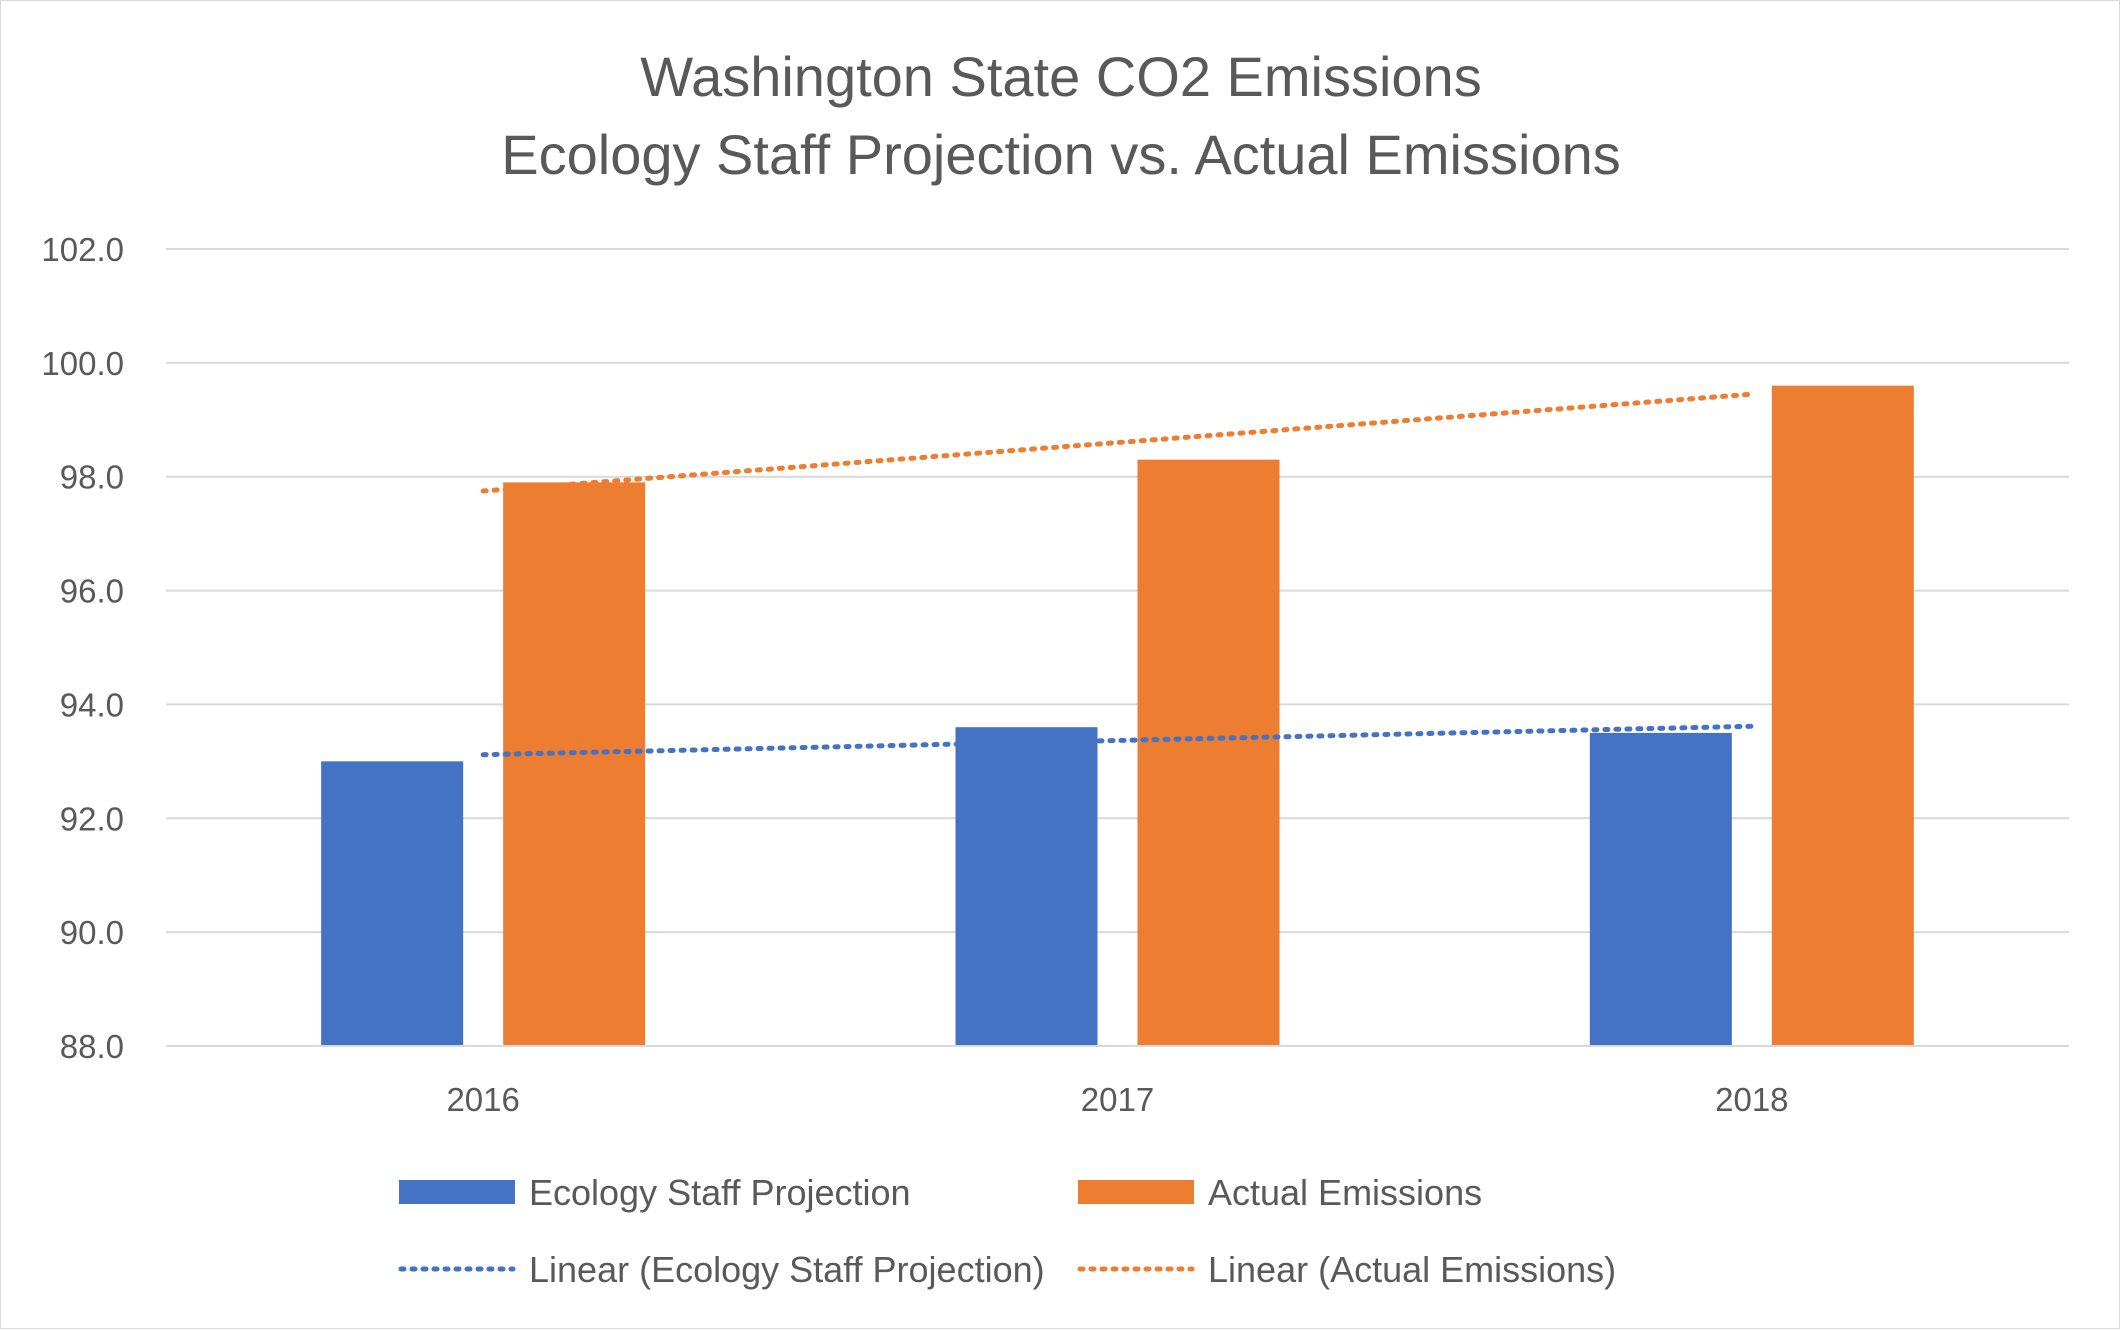 This screenshot has width=2120, height=1330. Describe the element at coordinates (1842, 716) in the screenshot. I see `bar-actual-emissions-2018` at that location.